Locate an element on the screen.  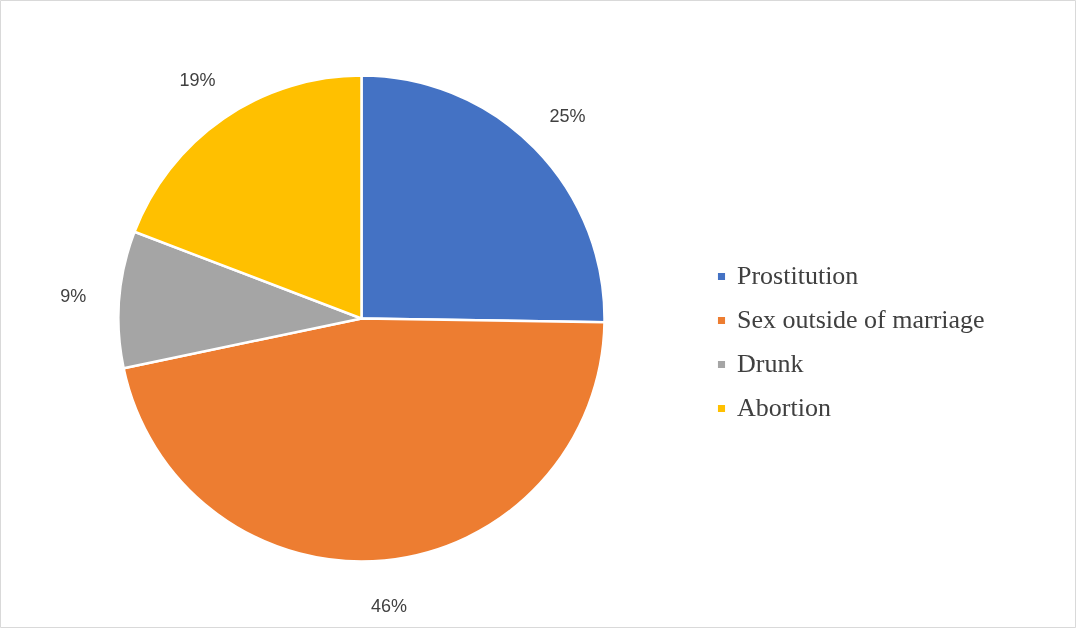
legend-label: Sex outside of marriage is located at coordinates (861, 320).